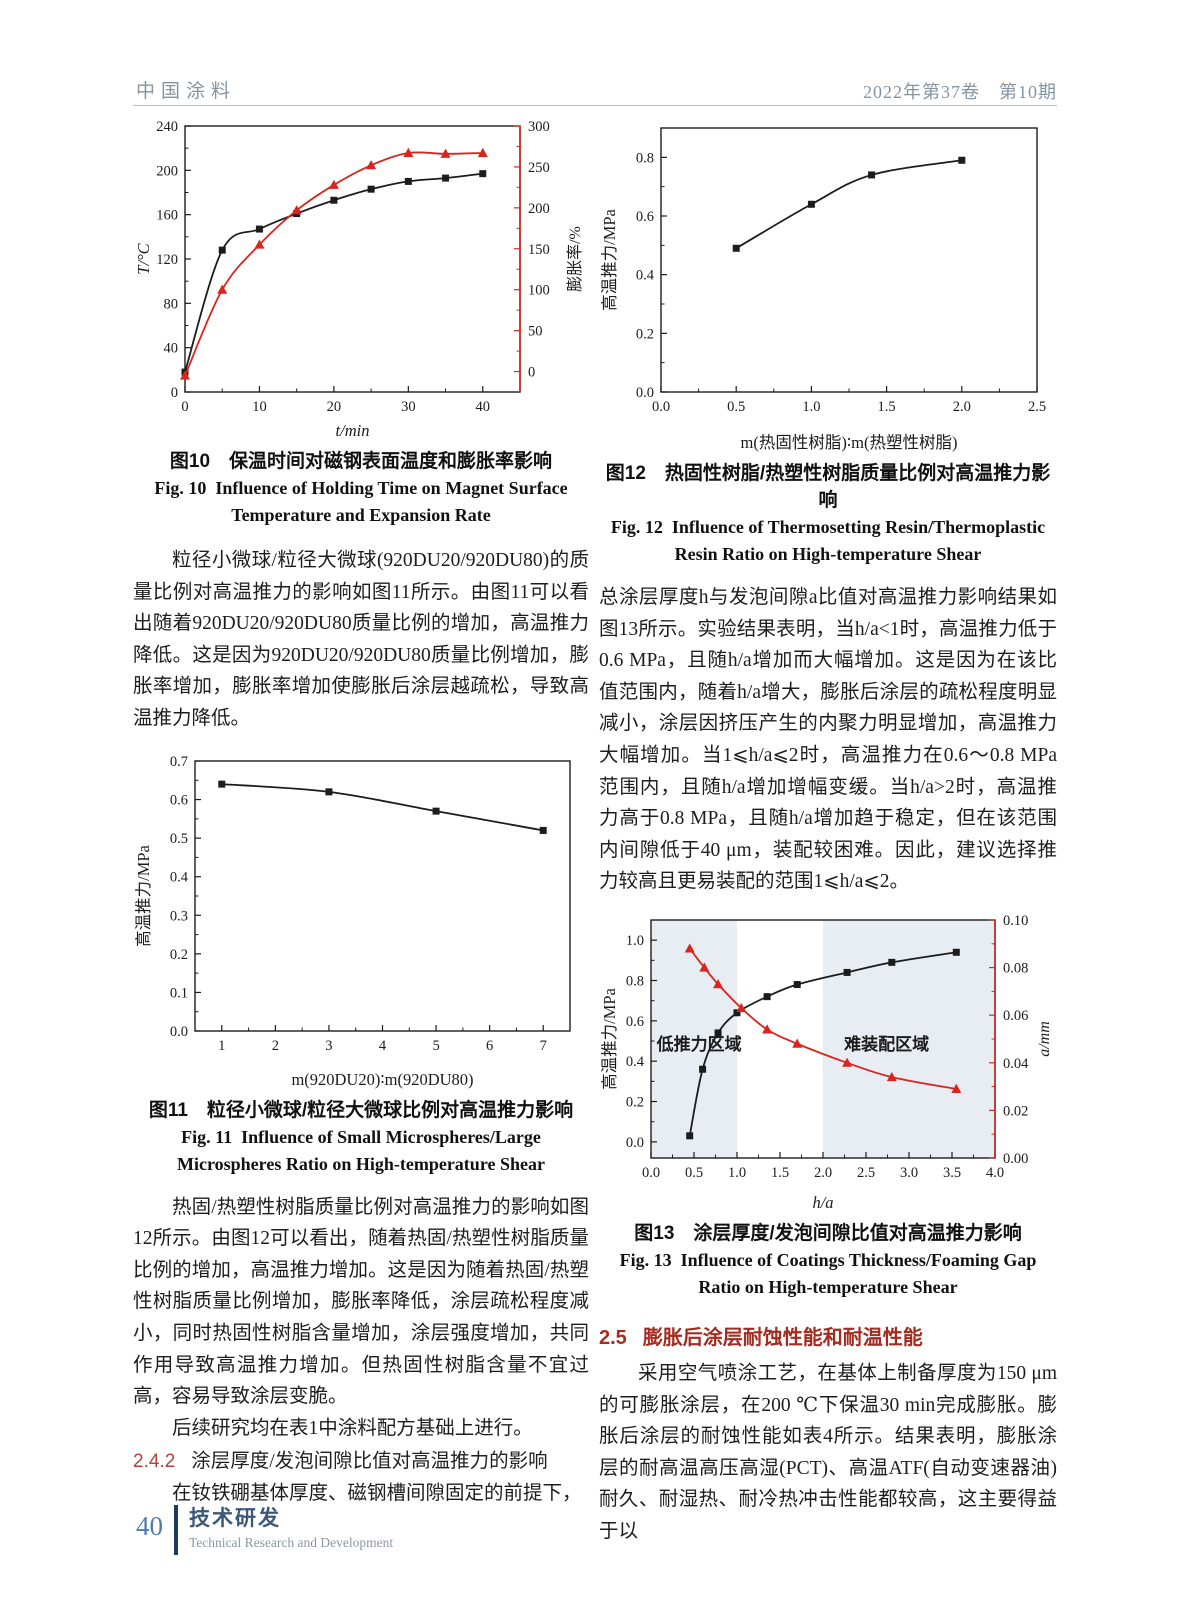  I want to click on svg-text: 100, so click(539, 291).